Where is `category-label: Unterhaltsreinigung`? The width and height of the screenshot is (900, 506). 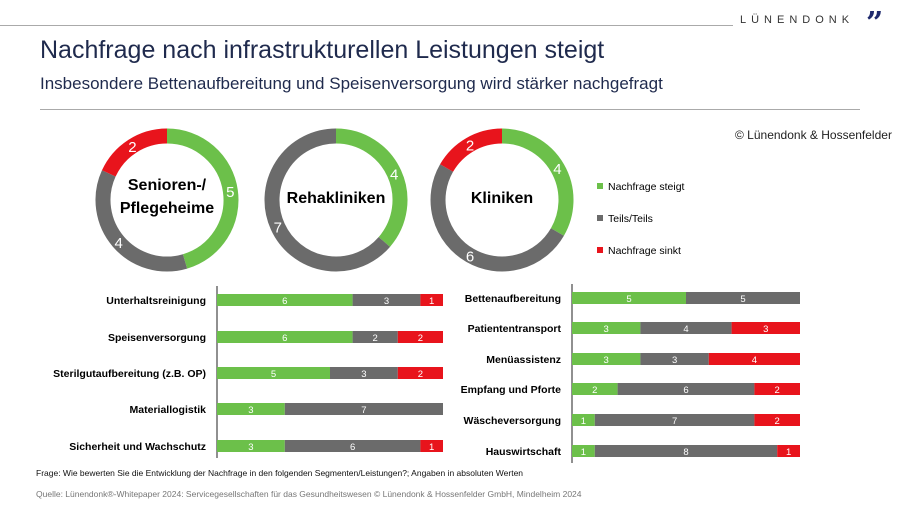
category-label: Unterhaltsreinigung is located at coordinates (156, 301).